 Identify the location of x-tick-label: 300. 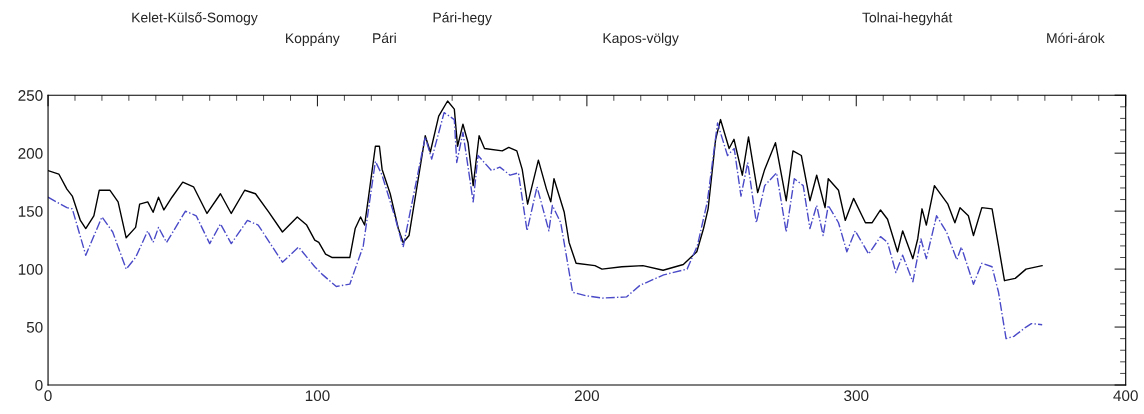
(856, 396).